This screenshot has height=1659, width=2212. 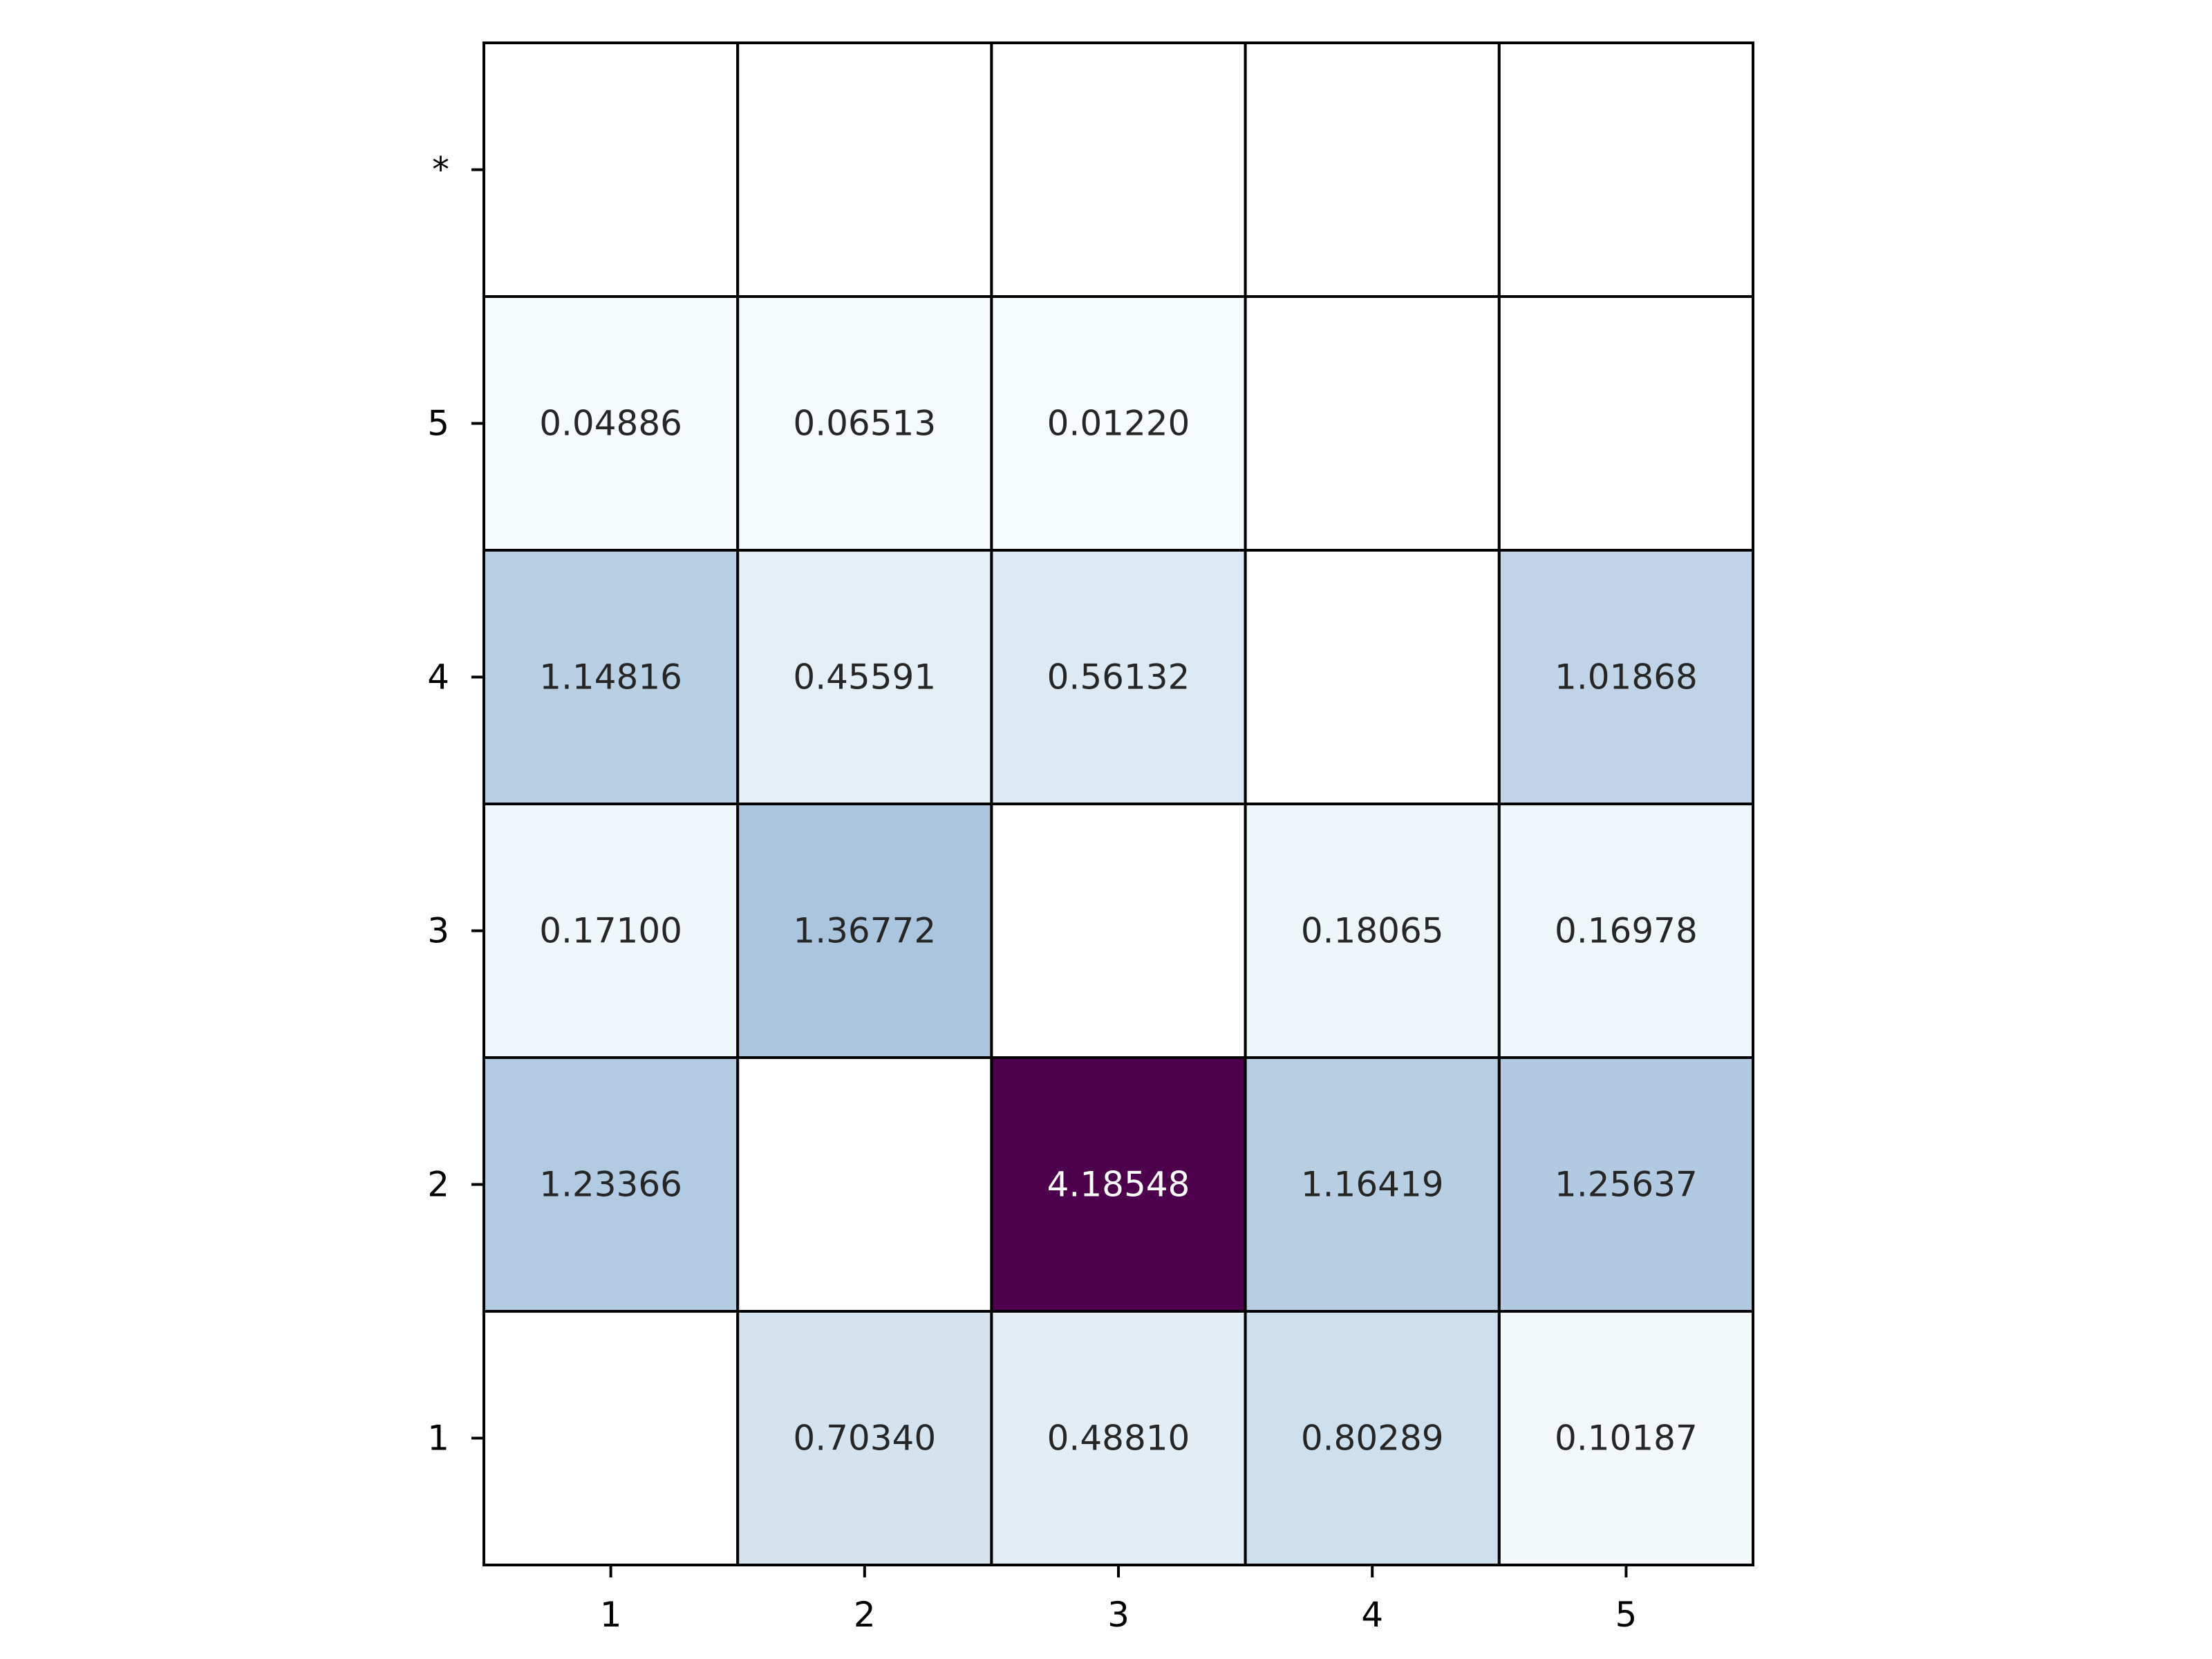 What do you see at coordinates (611, 1438) in the screenshot?
I see `heatmap-cell-r1-c1` at bounding box center [611, 1438].